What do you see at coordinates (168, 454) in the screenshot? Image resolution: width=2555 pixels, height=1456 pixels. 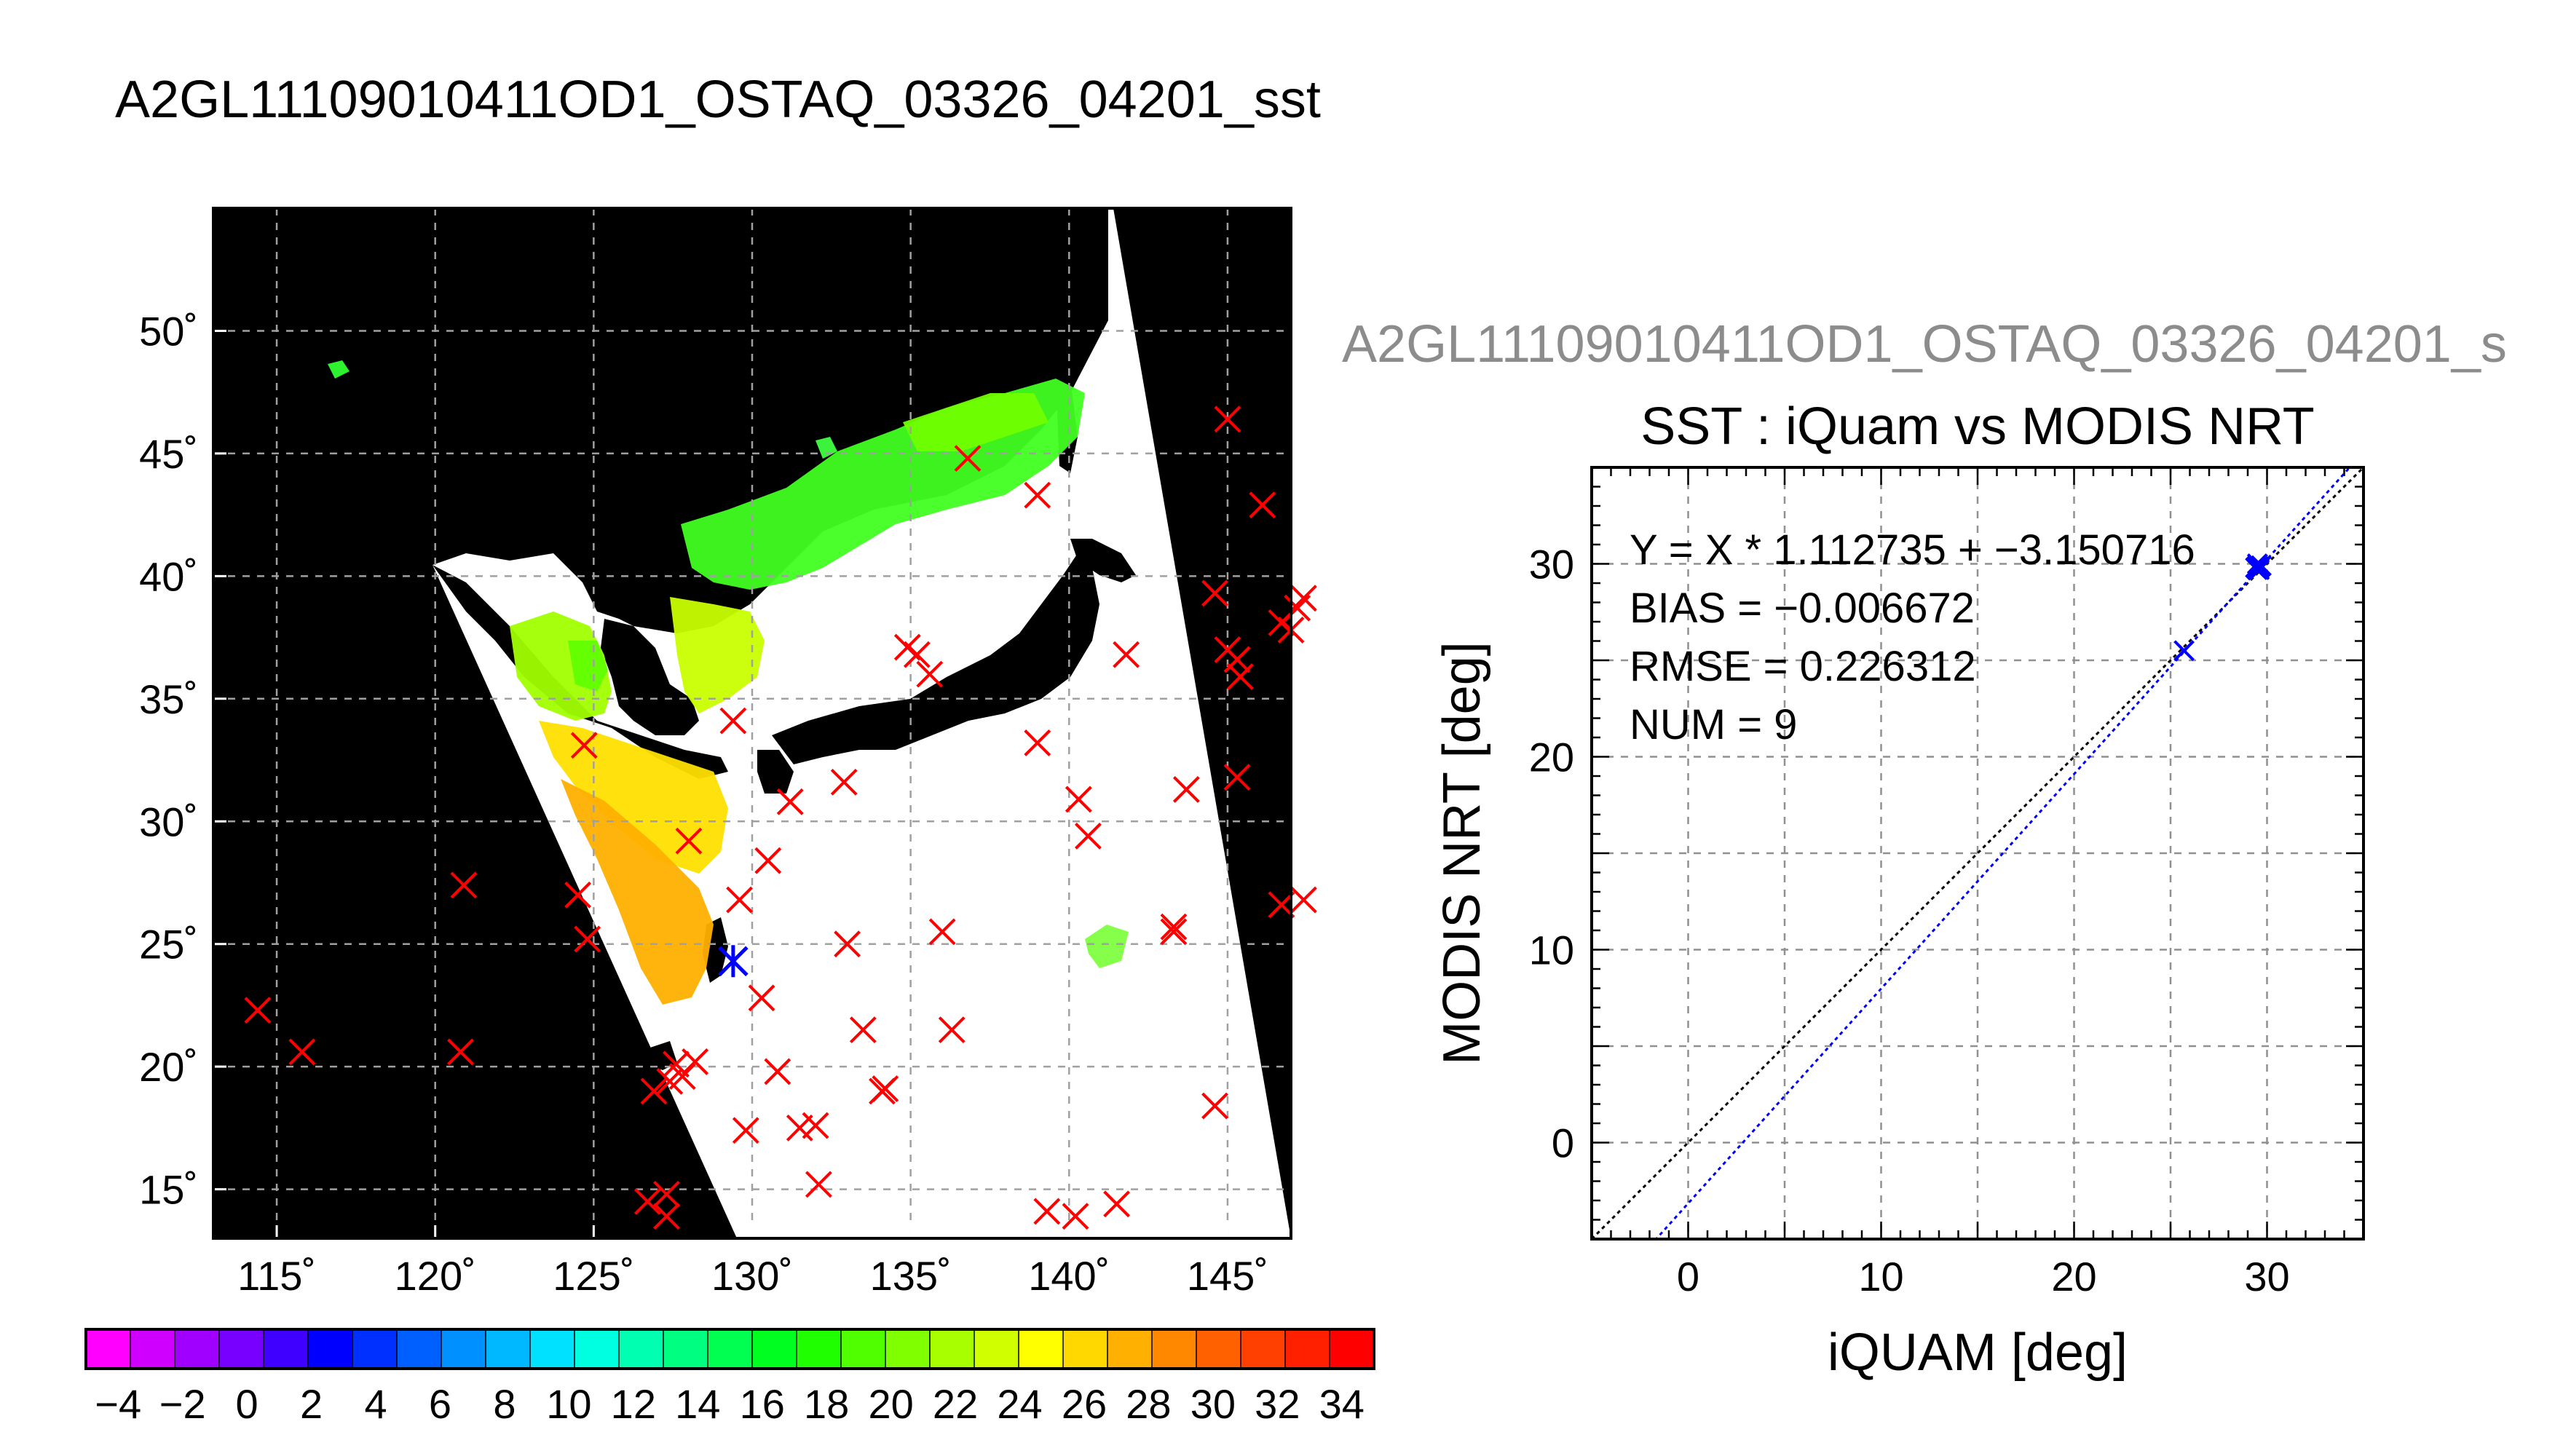 I see `map-lat-tick-label: 45˚` at bounding box center [168, 454].